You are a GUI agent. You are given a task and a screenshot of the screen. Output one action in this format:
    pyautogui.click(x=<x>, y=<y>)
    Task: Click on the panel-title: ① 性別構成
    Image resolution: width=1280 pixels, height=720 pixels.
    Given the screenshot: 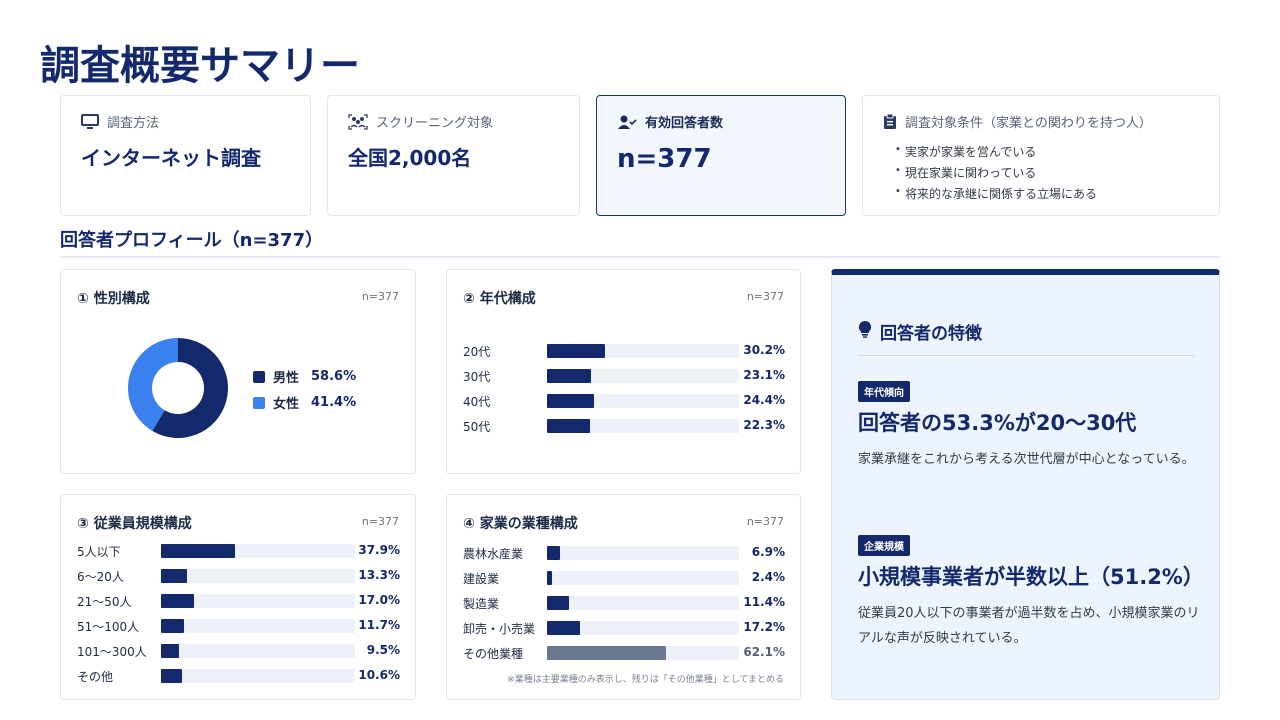 What is the action you would take?
    pyautogui.click(x=113, y=299)
    